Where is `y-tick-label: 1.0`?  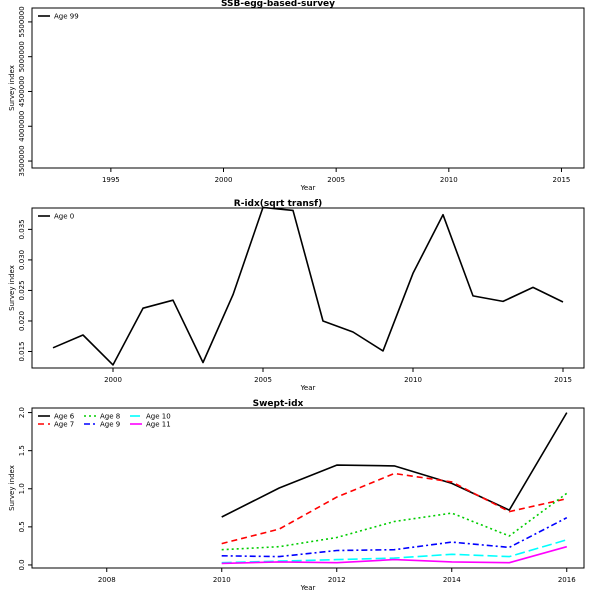 y-tick-label: 1.0 is located at coordinates (22, 488).